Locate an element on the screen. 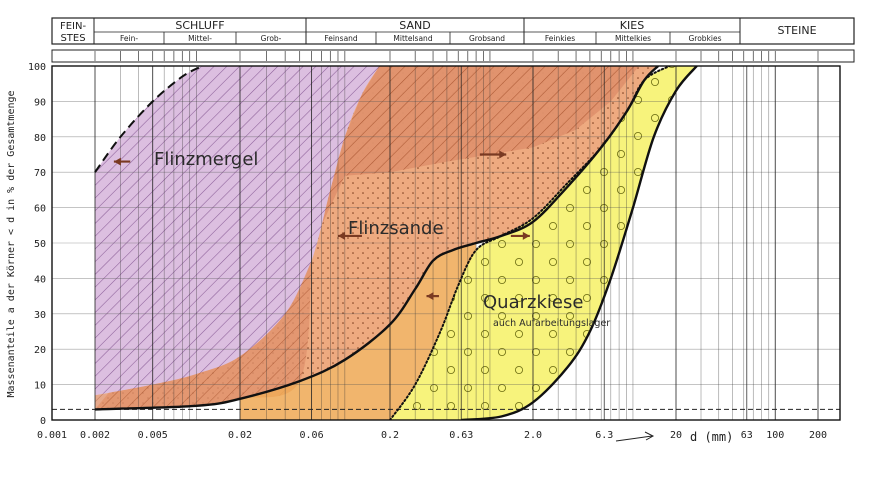 This screenshot has height=489, width=869. y-tick-label: 30 is located at coordinates (40, 315).